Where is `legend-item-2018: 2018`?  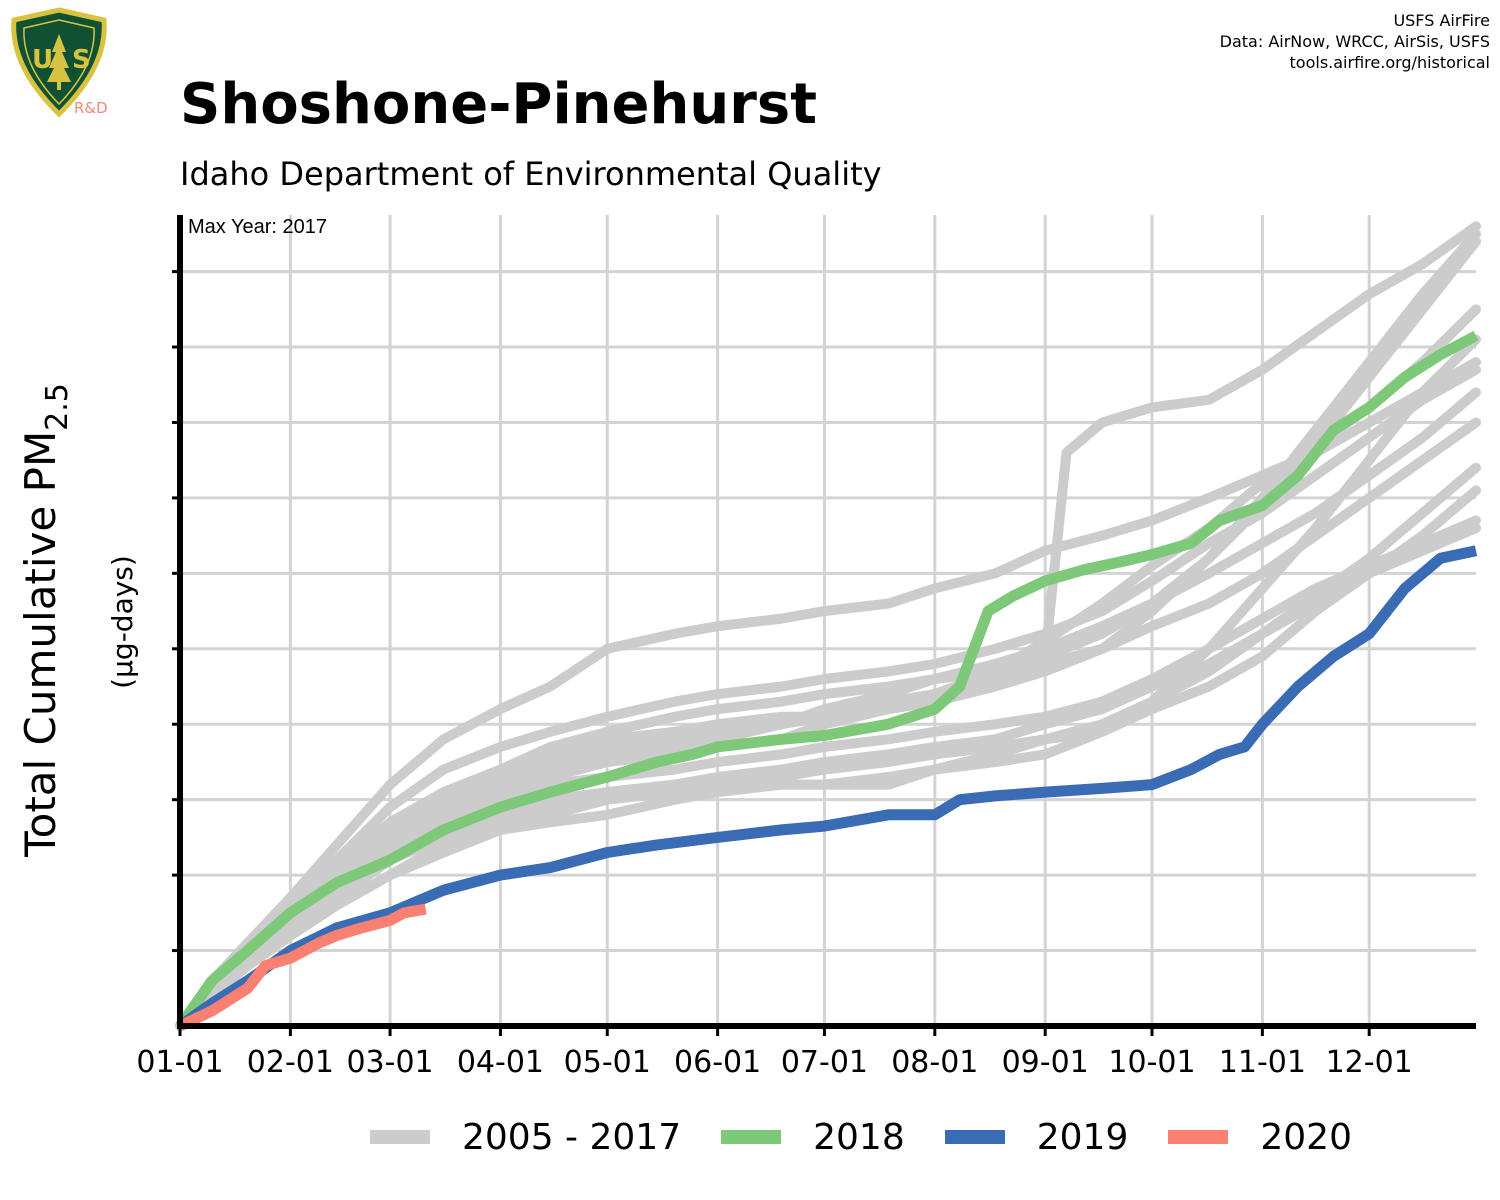 legend-item-2018: 2018 is located at coordinates (813, 1137).